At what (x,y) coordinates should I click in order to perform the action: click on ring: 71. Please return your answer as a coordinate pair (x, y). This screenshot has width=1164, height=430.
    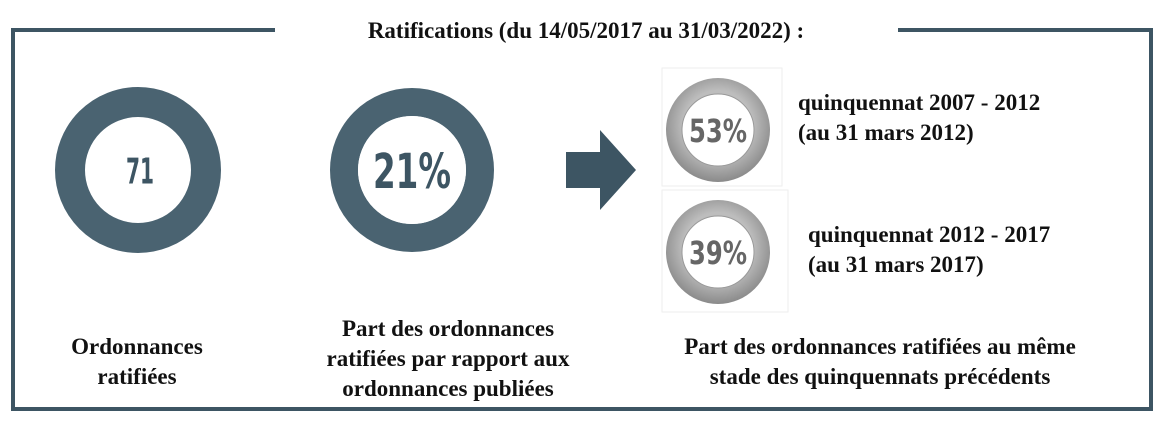
    Looking at the image, I should click on (138, 170).